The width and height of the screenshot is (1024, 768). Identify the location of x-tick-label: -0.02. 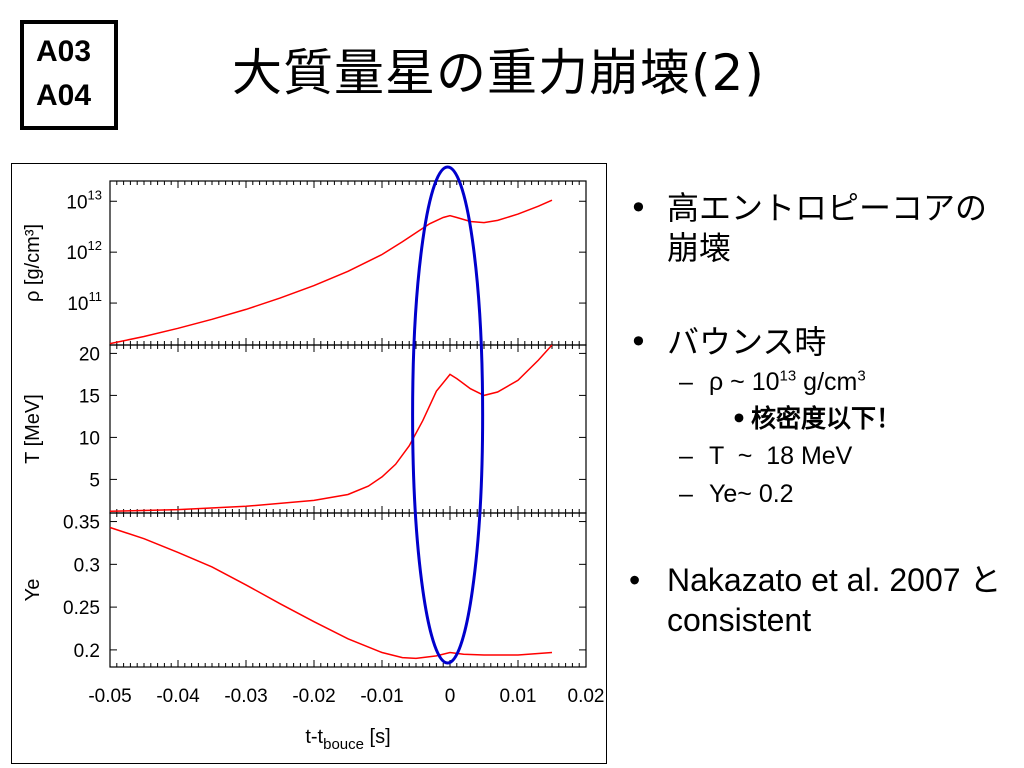
(313, 696).